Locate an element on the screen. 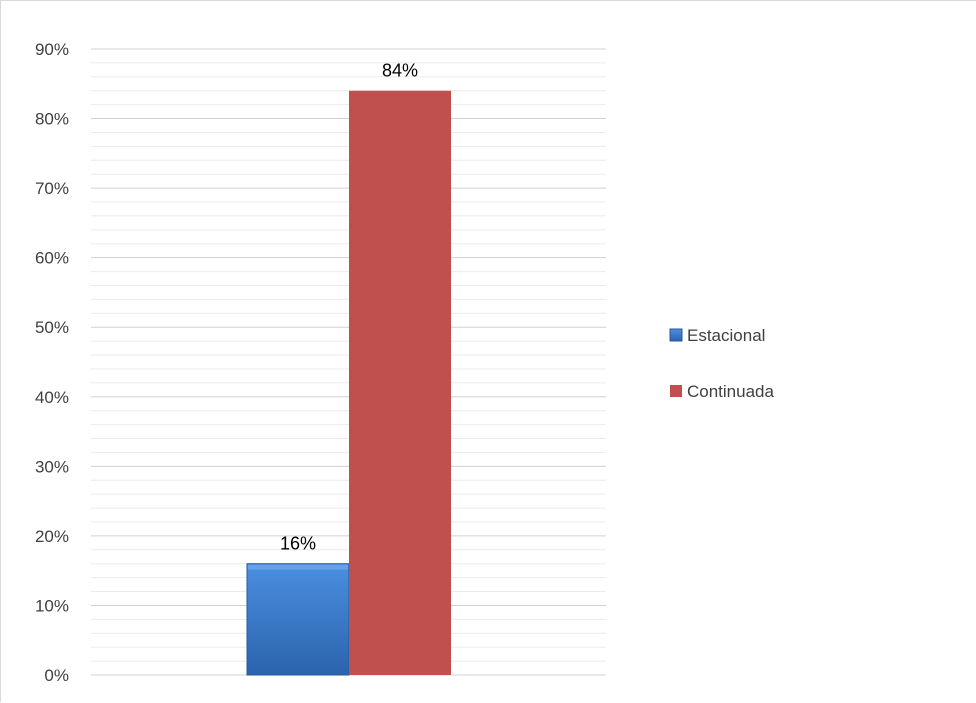 Image resolution: width=976 pixels, height=703 pixels. bar-bevel is located at coordinates (298, 567).